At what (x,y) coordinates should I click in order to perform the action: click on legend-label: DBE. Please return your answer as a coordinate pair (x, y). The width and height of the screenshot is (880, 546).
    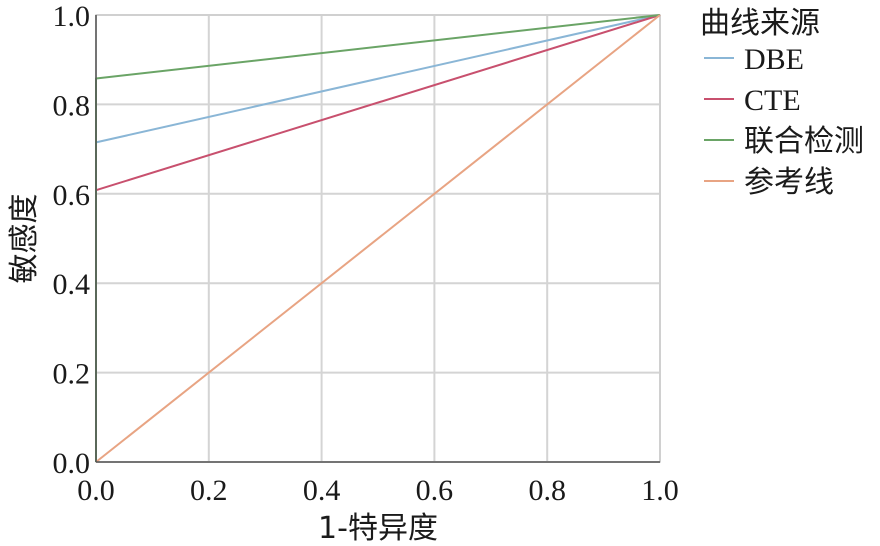
    Looking at the image, I should click on (774, 59).